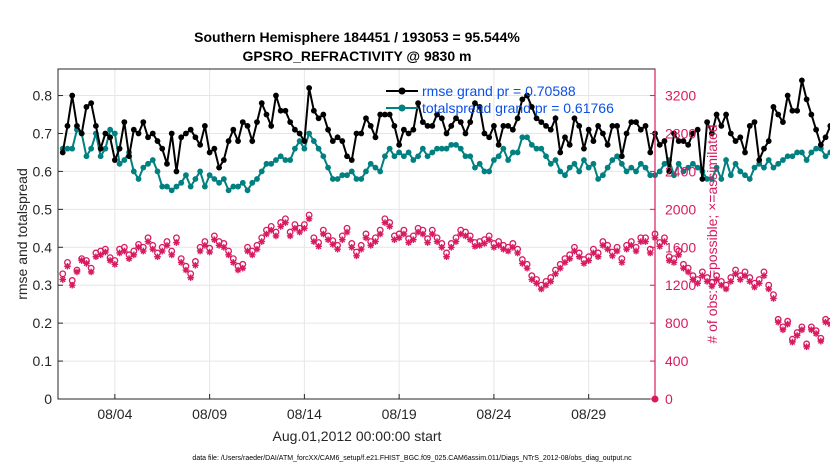 This screenshot has width=830, height=475. Describe the element at coordinates (43, 133) in the screenshot. I see `y-tick-label-left: 0.7` at that location.